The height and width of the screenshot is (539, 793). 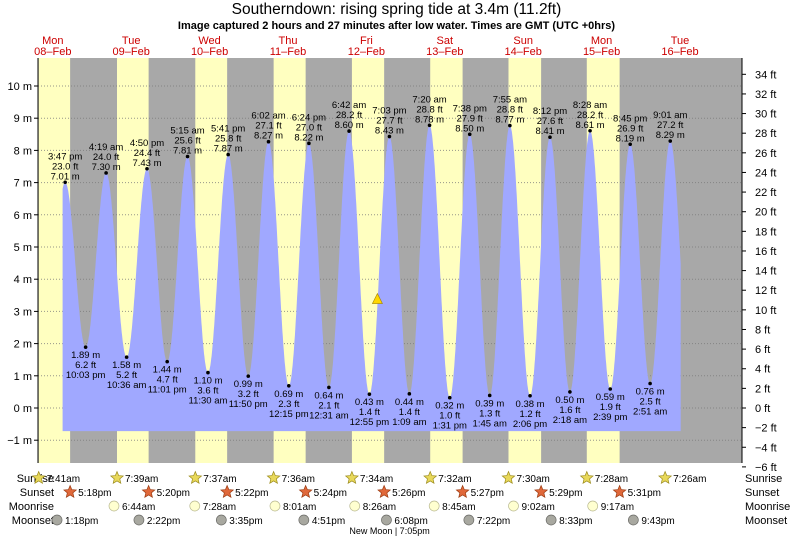 I want to click on low-tide-label: 0.50 m1.6 ft2:18 am, so click(x=570, y=410).